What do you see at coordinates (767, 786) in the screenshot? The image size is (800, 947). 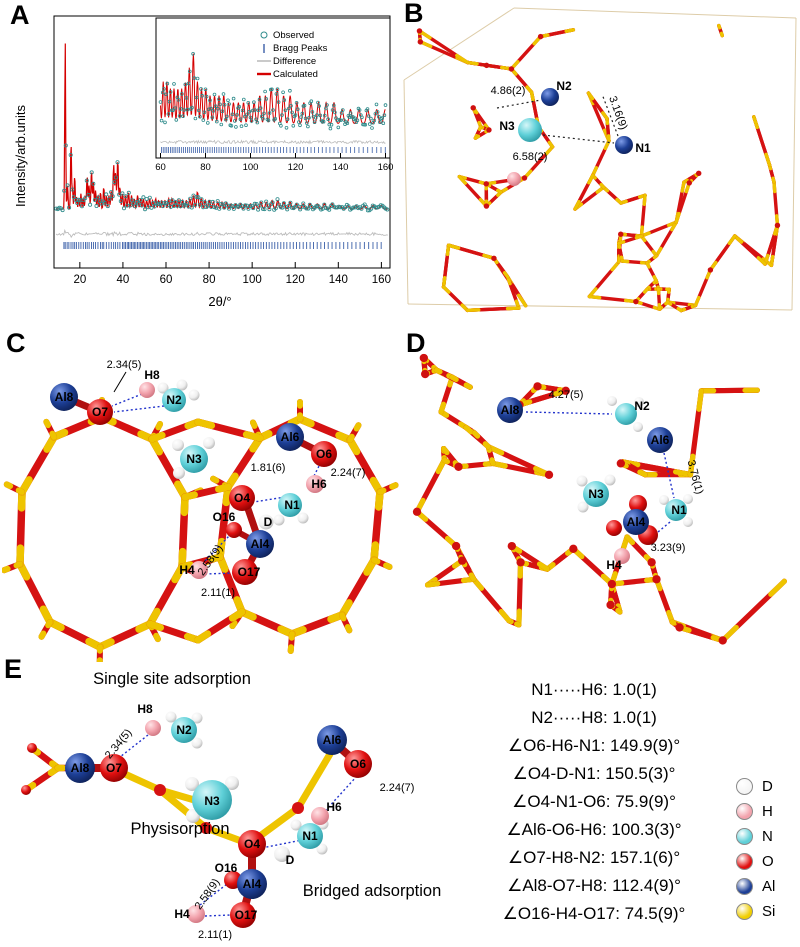 I see `legend-symbol: D` at bounding box center [767, 786].